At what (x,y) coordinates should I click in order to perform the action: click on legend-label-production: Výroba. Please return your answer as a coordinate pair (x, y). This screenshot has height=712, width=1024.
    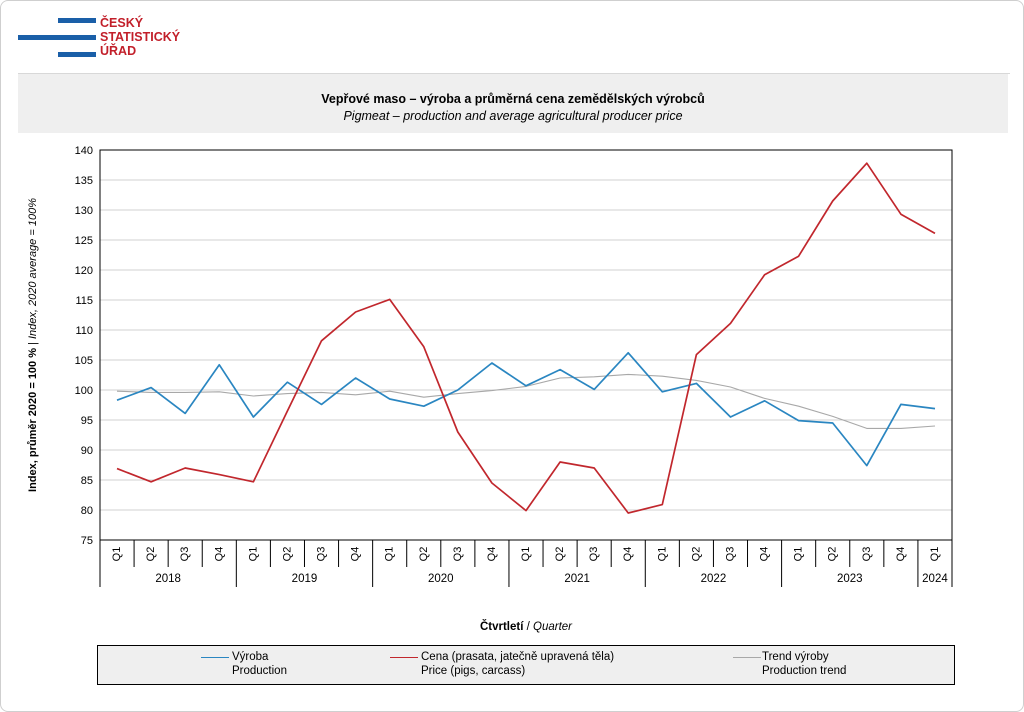
    Looking at the image, I should click on (250, 657).